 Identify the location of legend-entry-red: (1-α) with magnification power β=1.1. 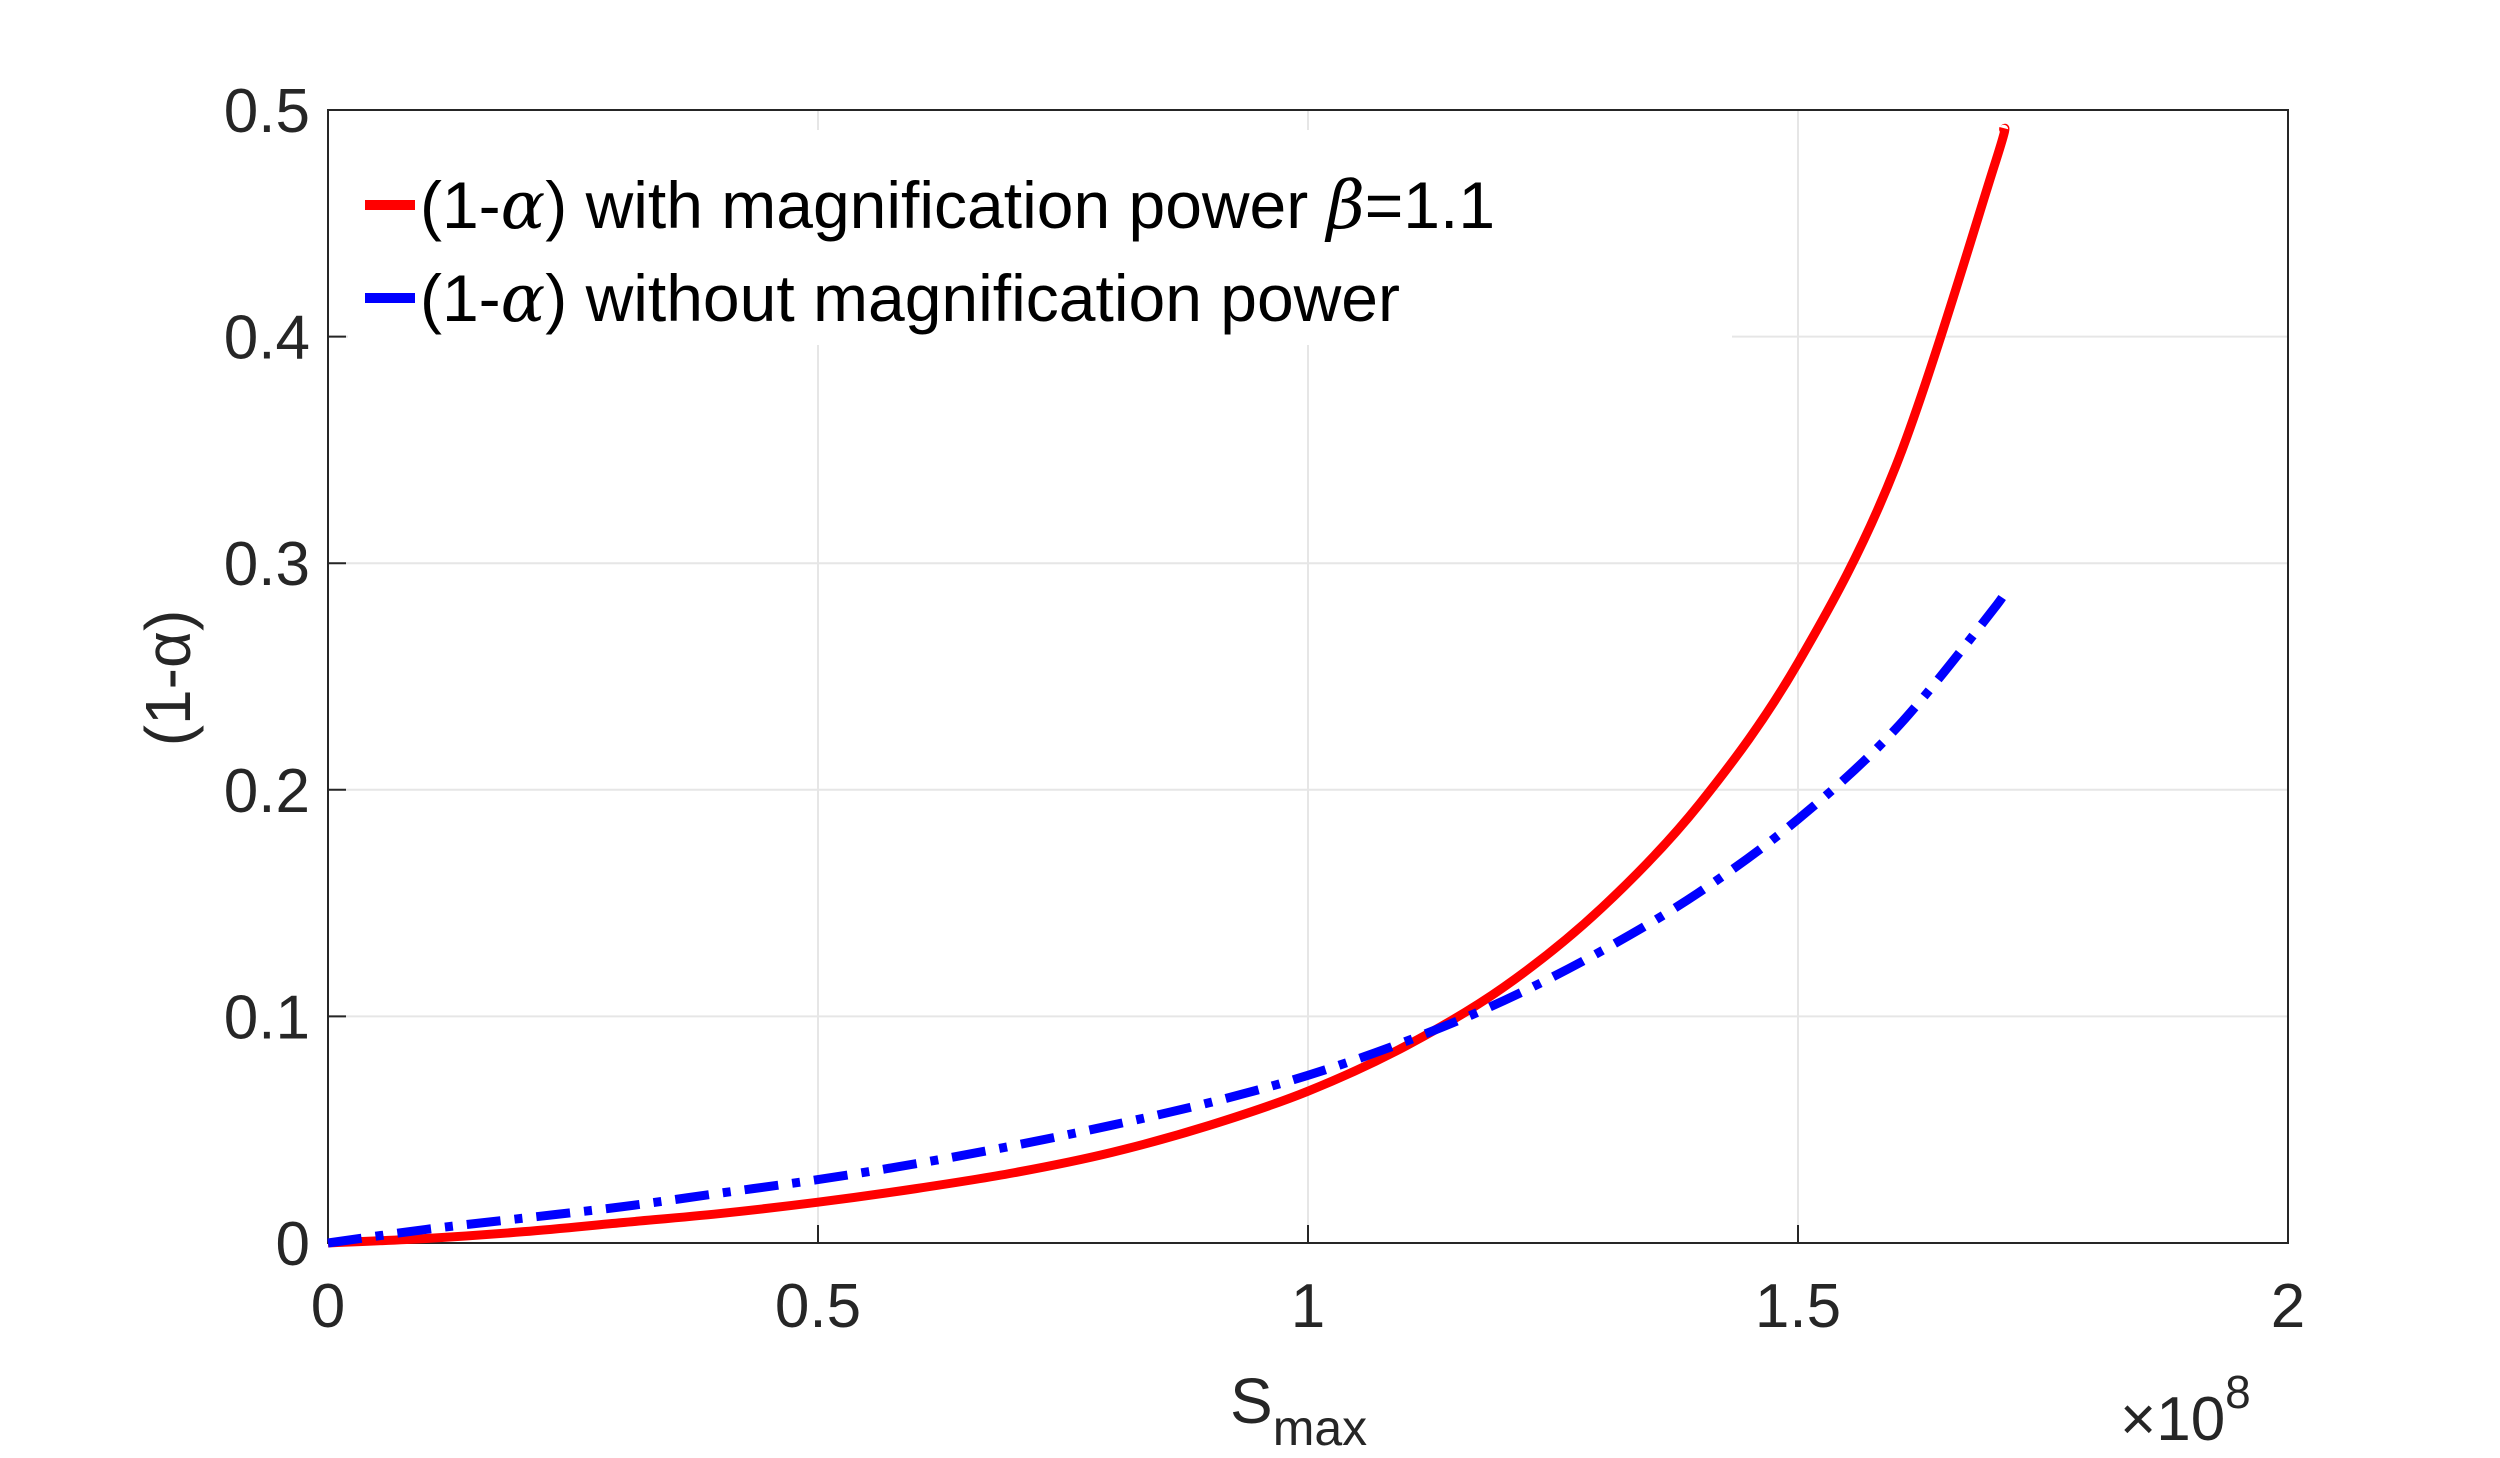
(957, 205).